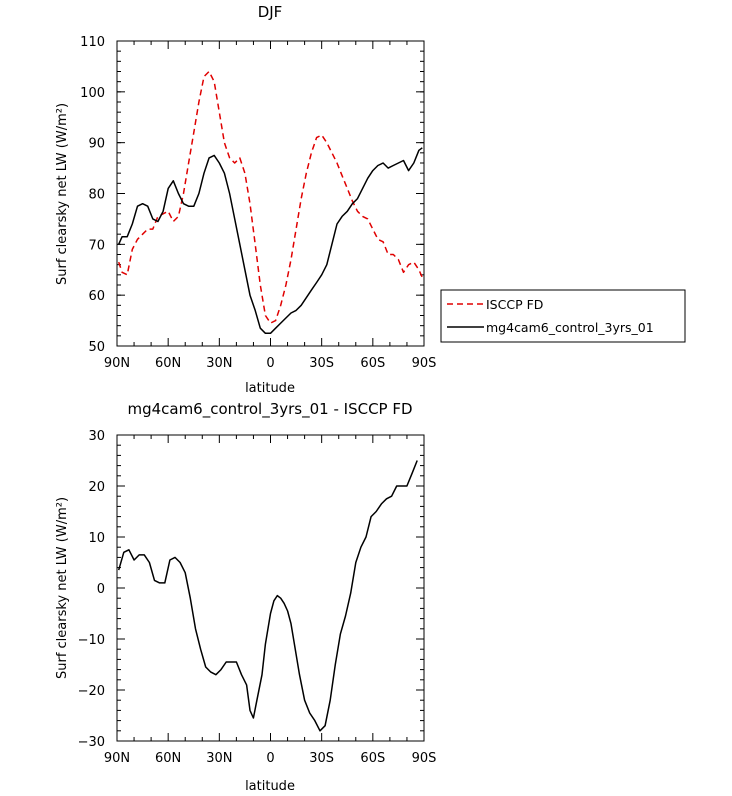 The width and height of the screenshot is (732, 796). What do you see at coordinates (424, 363) in the screenshot?
I see `top-x-tick-label: 90S` at bounding box center [424, 363].